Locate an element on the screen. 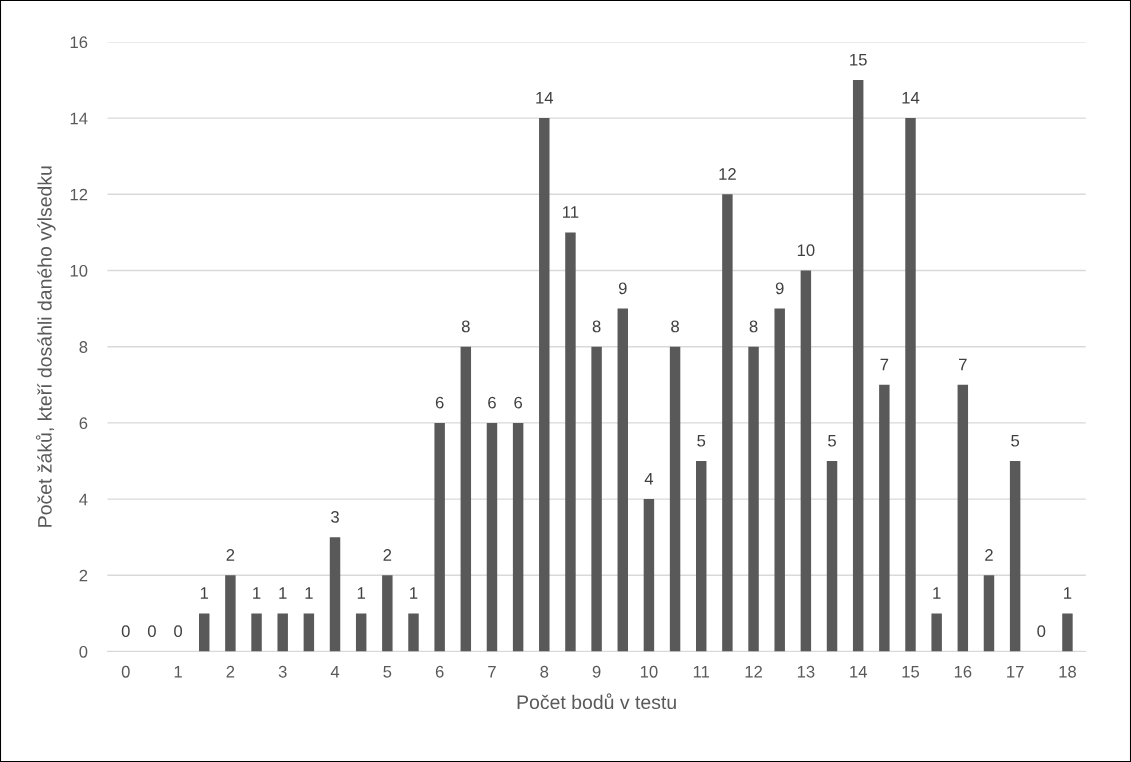 The height and width of the screenshot is (762, 1131). x-tick-label: 9 is located at coordinates (596, 671).